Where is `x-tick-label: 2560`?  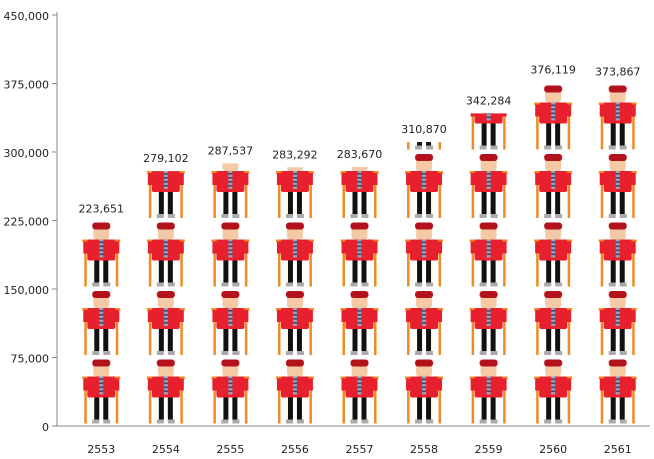
x-tick-label: 2560 is located at coordinates (553, 449).